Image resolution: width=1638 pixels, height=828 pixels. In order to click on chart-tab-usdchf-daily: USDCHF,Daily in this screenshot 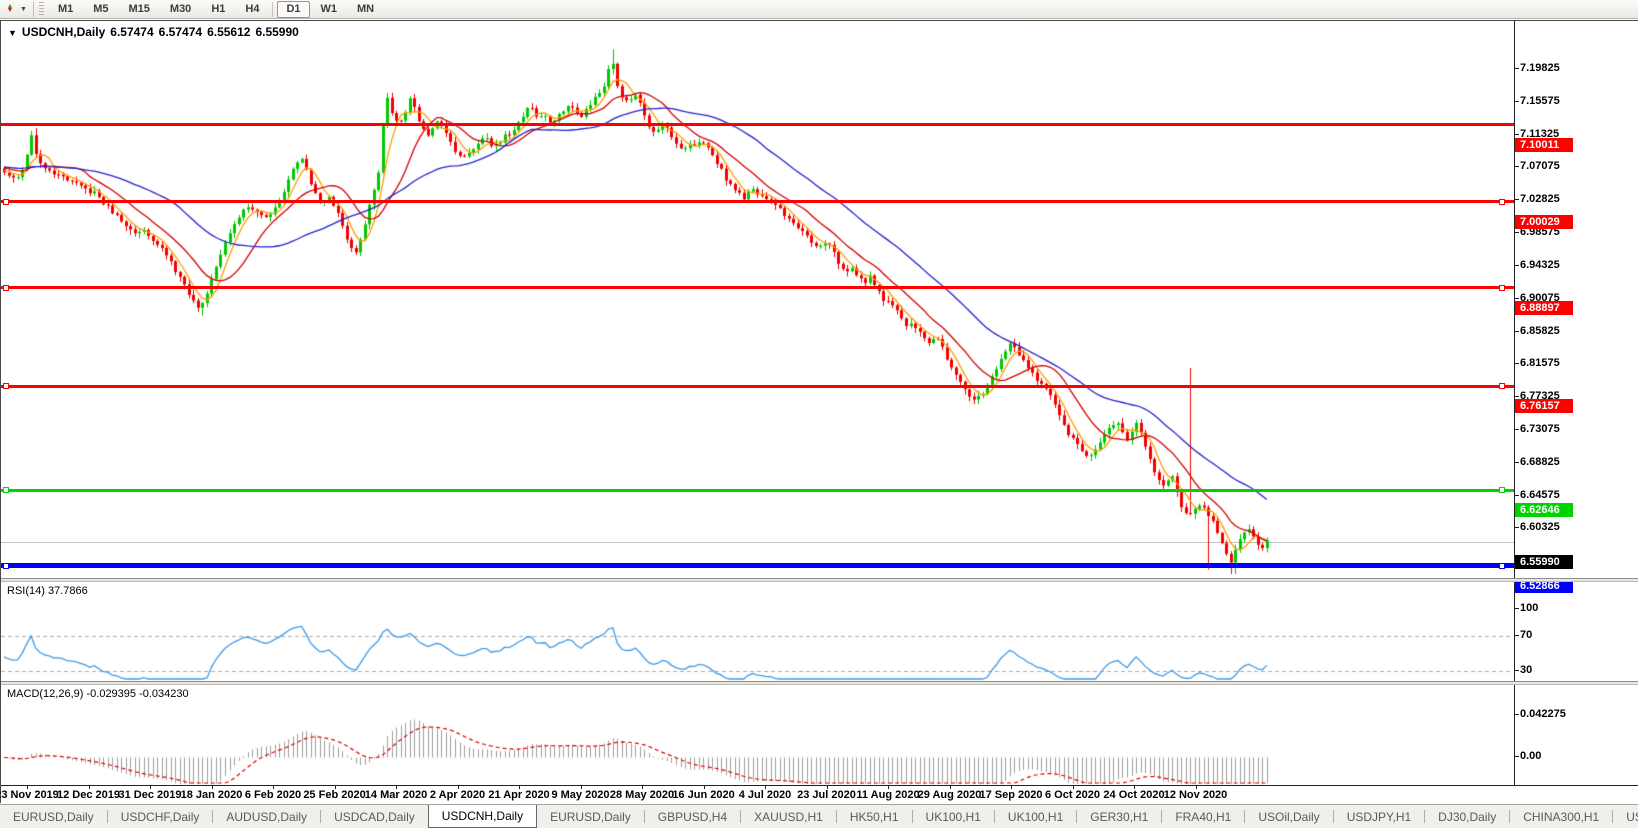, I will do `click(160, 816)`.